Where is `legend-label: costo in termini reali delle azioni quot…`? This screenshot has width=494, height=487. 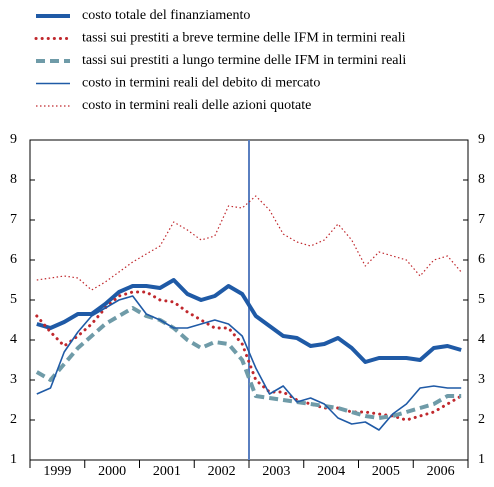 legend-label: costo in termini reali delle azioni quot… is located at coordinates (196, 105).